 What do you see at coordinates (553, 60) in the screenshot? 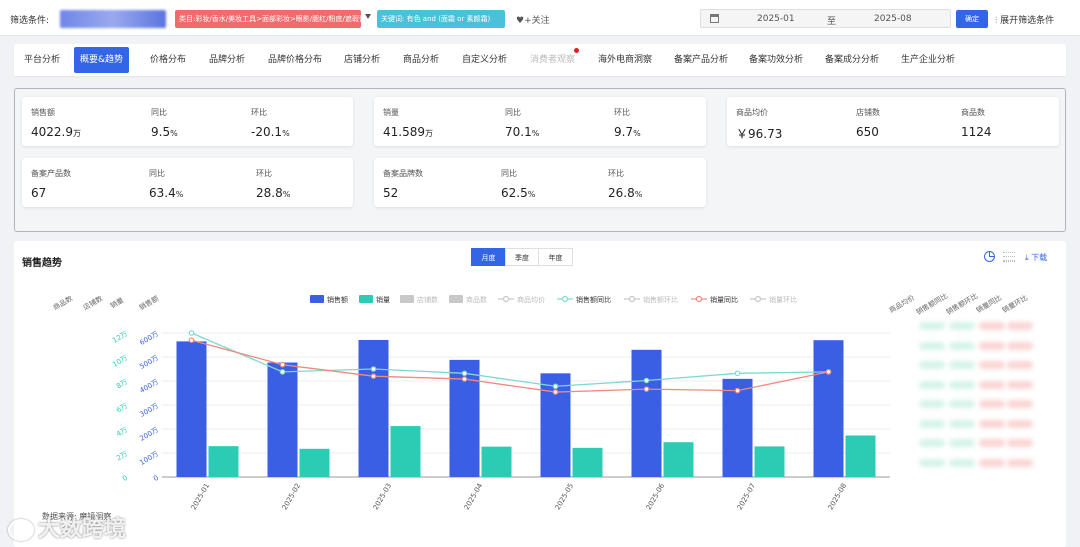
I see `tab-consumer: 消费者观察` at bounding box center [553, 60].